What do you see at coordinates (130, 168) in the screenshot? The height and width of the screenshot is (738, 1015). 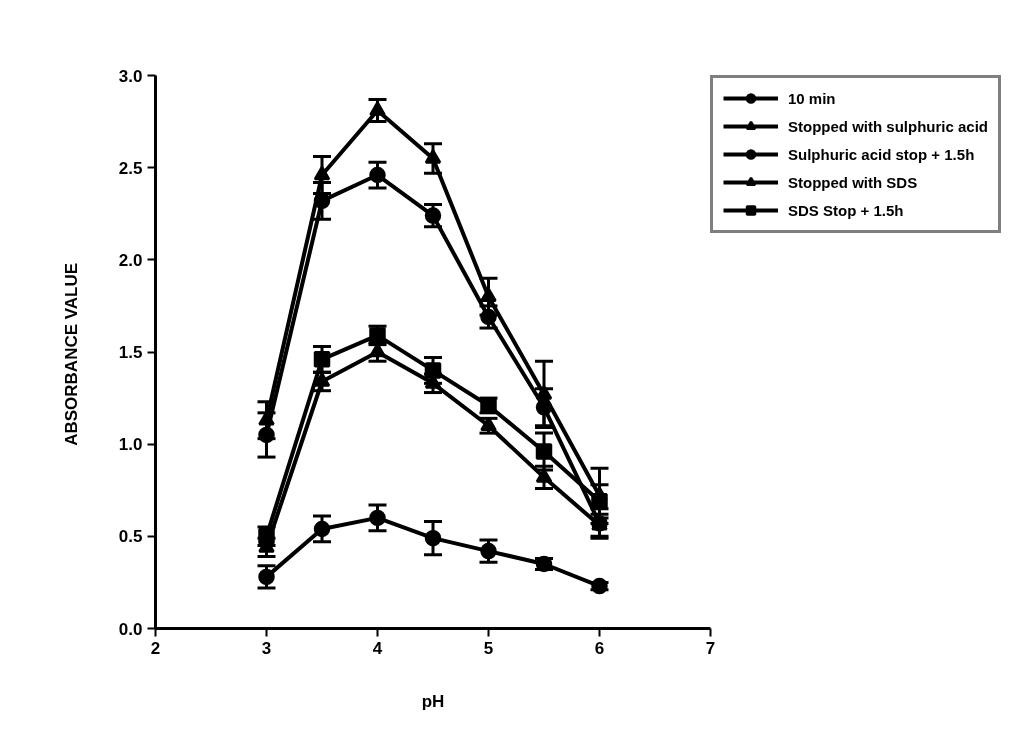 I see `y-tick-label: 2.5` at bounding box center [130, 168].